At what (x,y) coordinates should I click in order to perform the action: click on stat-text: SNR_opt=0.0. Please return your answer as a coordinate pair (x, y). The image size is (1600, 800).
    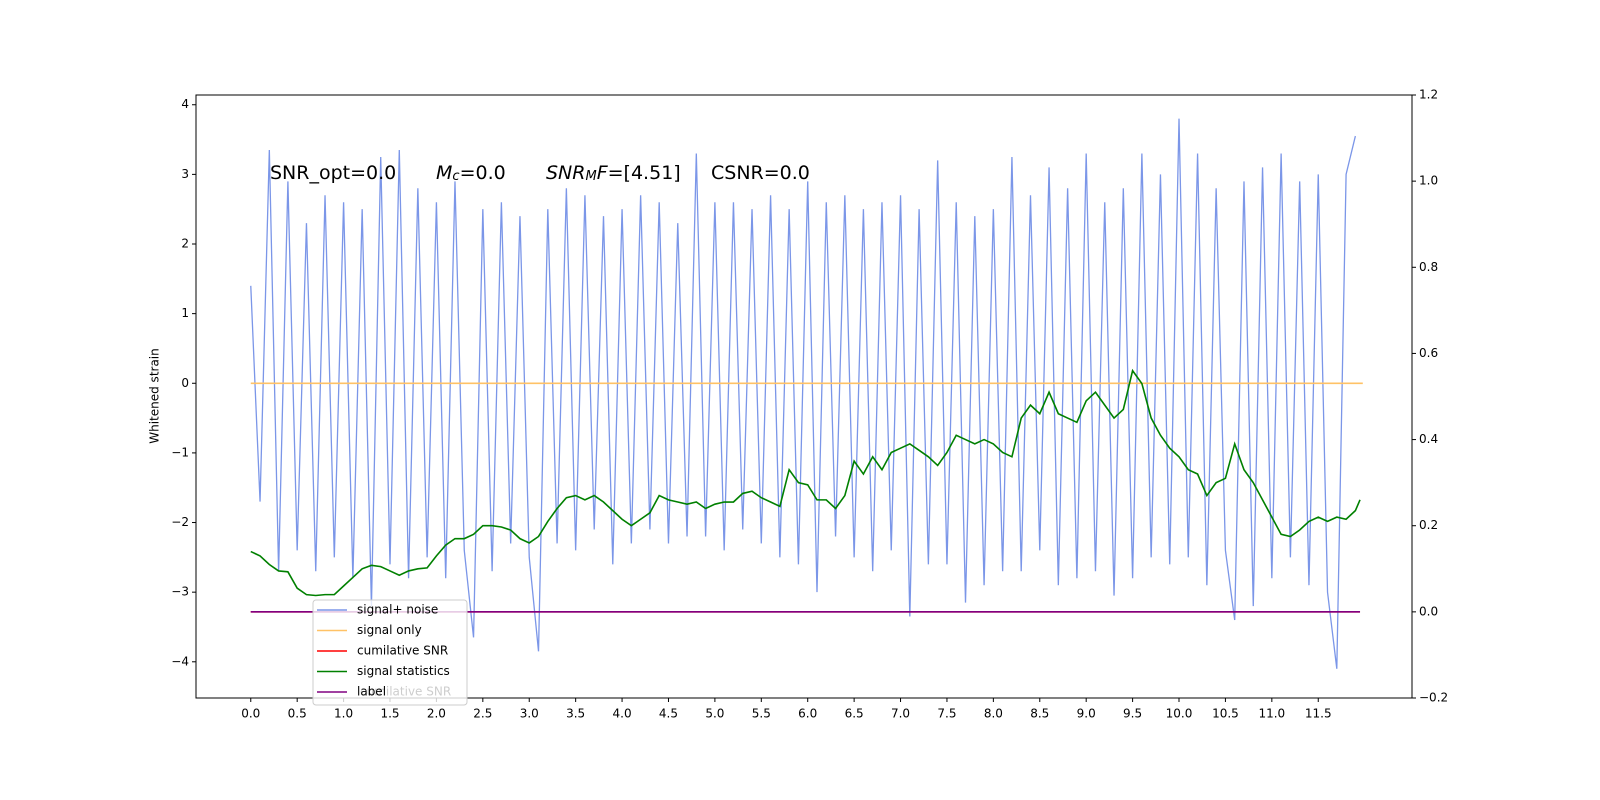
    Looking at the image, I should click on (333, 173).